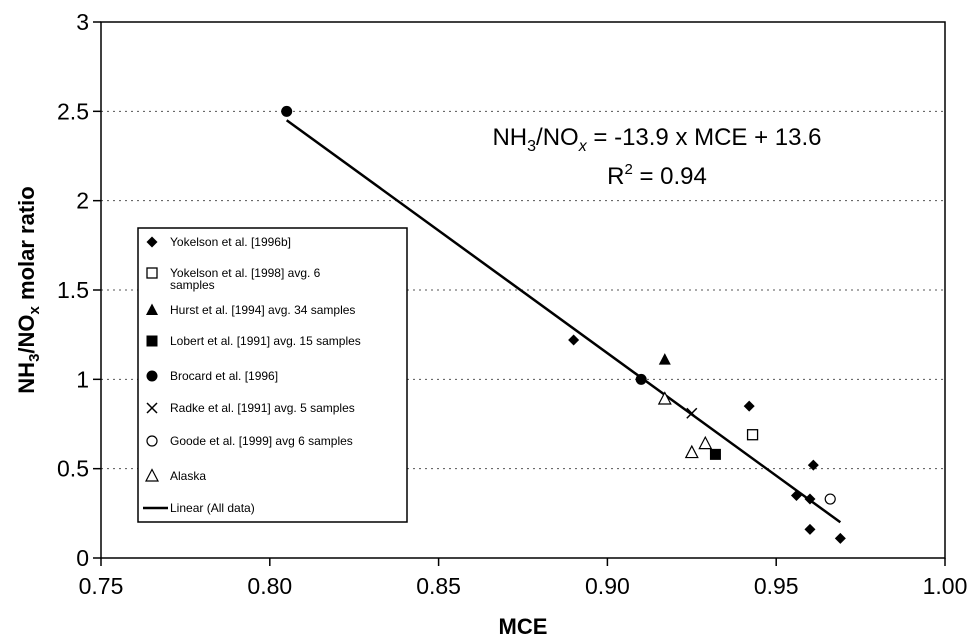 The height and width of the screenshot is (639, 977). Describe the element at coordinates (73, 111) in the screenshot. I see `y-tick-label: 2.5` at that location.